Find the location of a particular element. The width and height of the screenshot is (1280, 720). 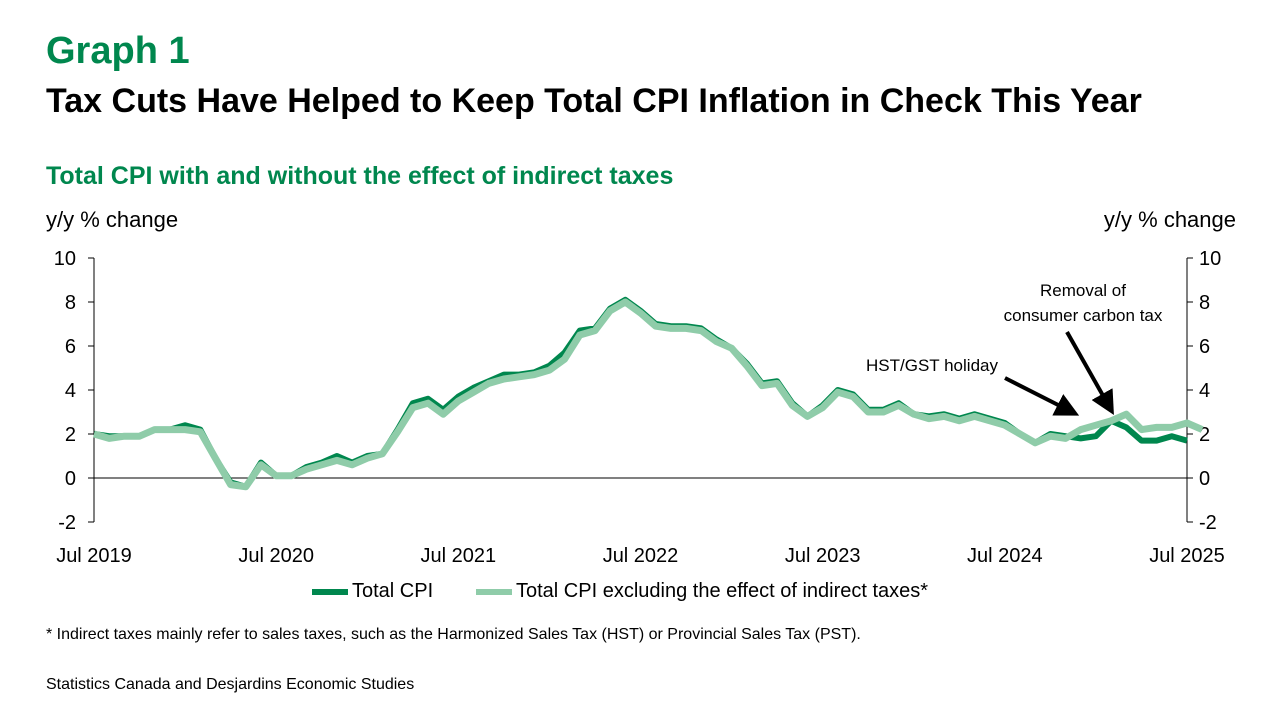

annotation-hst-holiday: HST/GST holiday is located at coordinates (932, 365).